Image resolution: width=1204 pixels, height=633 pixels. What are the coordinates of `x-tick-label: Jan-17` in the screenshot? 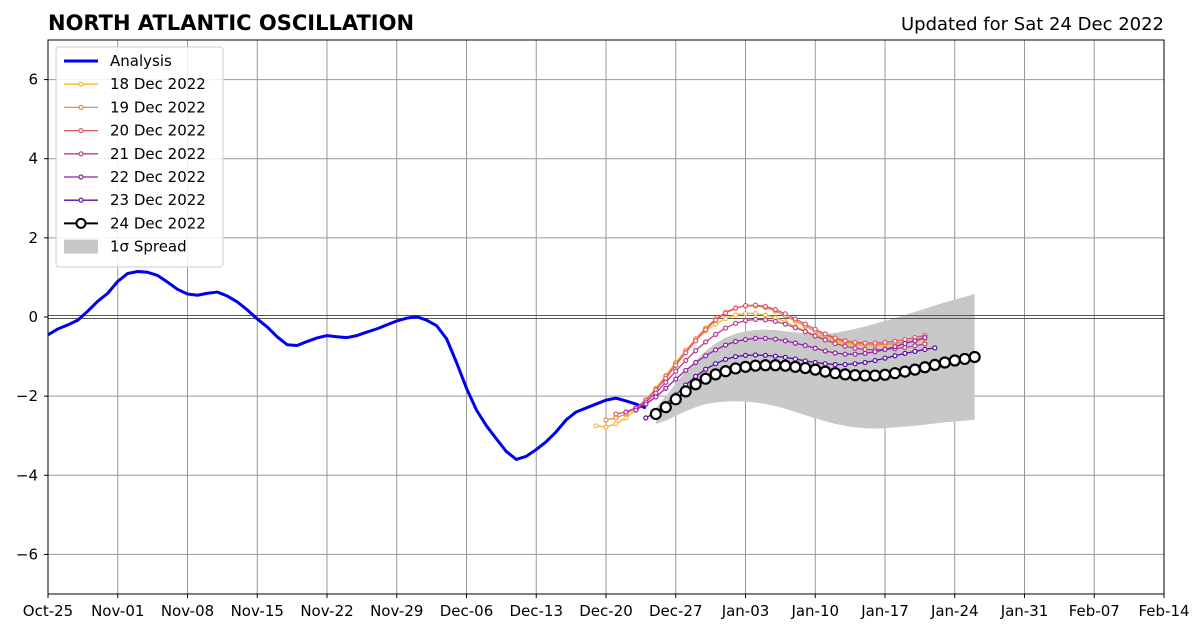 It's located at (884, 611).